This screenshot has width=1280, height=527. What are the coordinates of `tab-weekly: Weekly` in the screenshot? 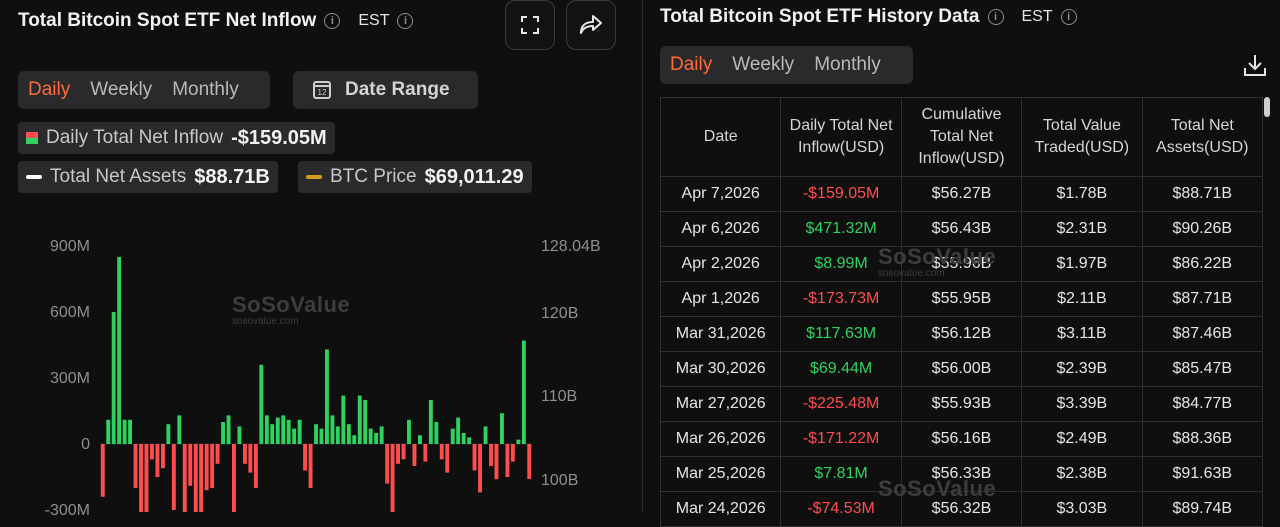 It's located at (763, 64).